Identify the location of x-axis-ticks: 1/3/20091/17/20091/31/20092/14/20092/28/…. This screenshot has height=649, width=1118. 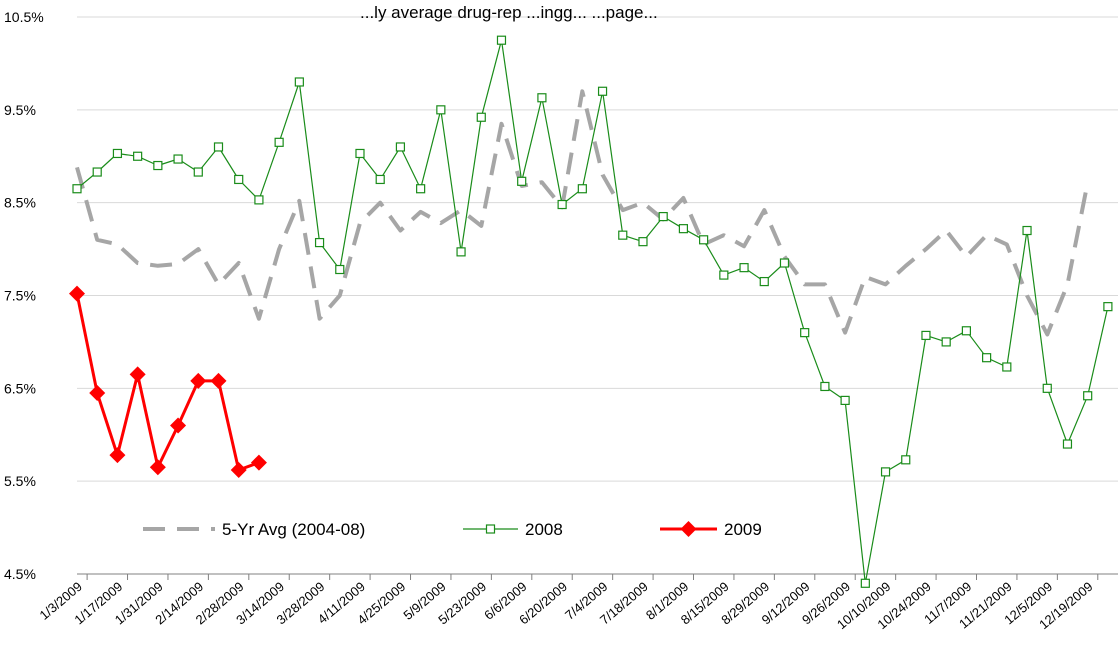
(566, 605).